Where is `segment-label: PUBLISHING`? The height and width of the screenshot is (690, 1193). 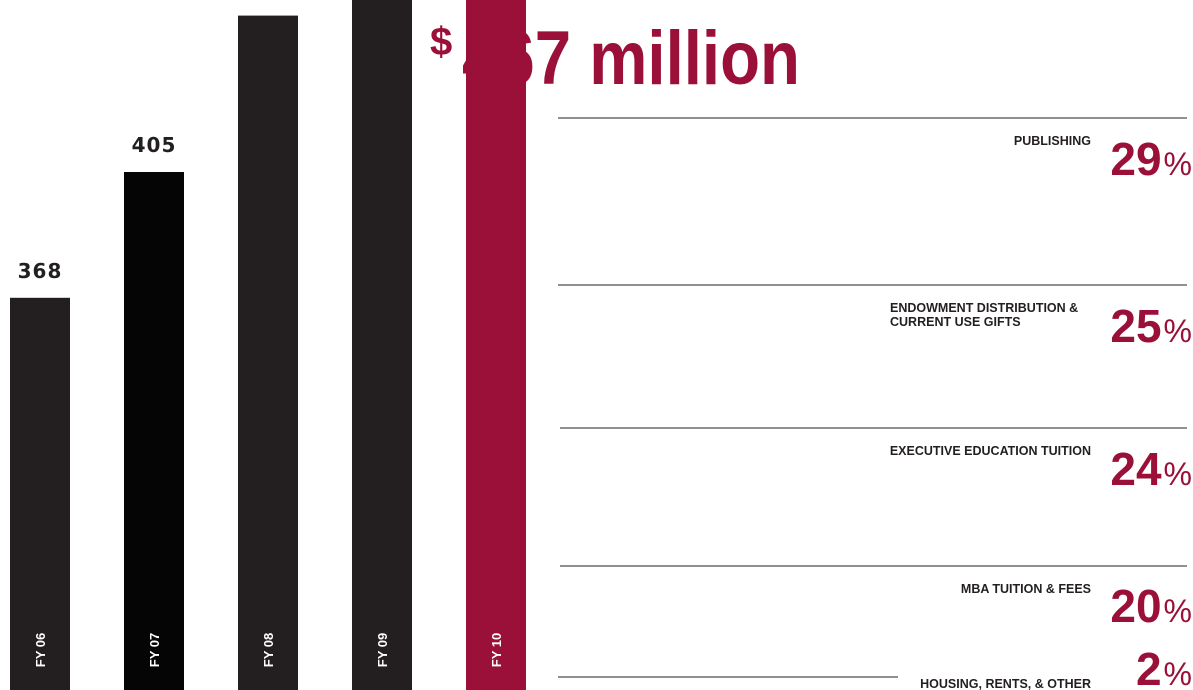 segment-label: PUBLISHING is located at coordinates (1052, 141).